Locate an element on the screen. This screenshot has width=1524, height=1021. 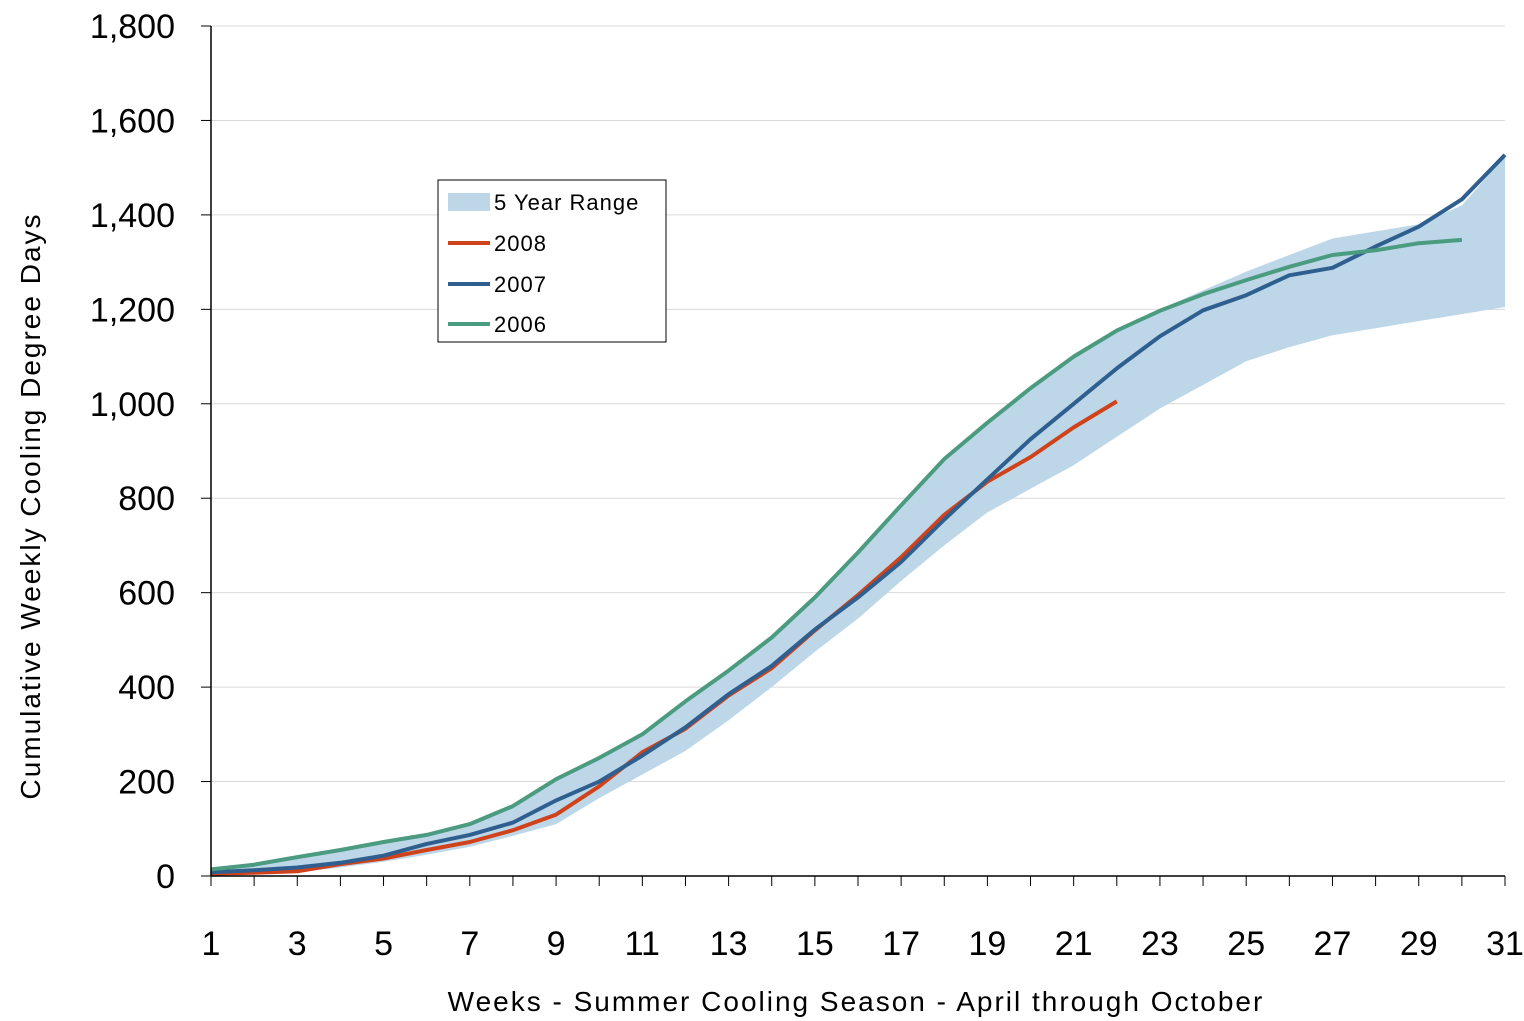
x-tick-label-17: 17 is located at coordinates (901, 944).